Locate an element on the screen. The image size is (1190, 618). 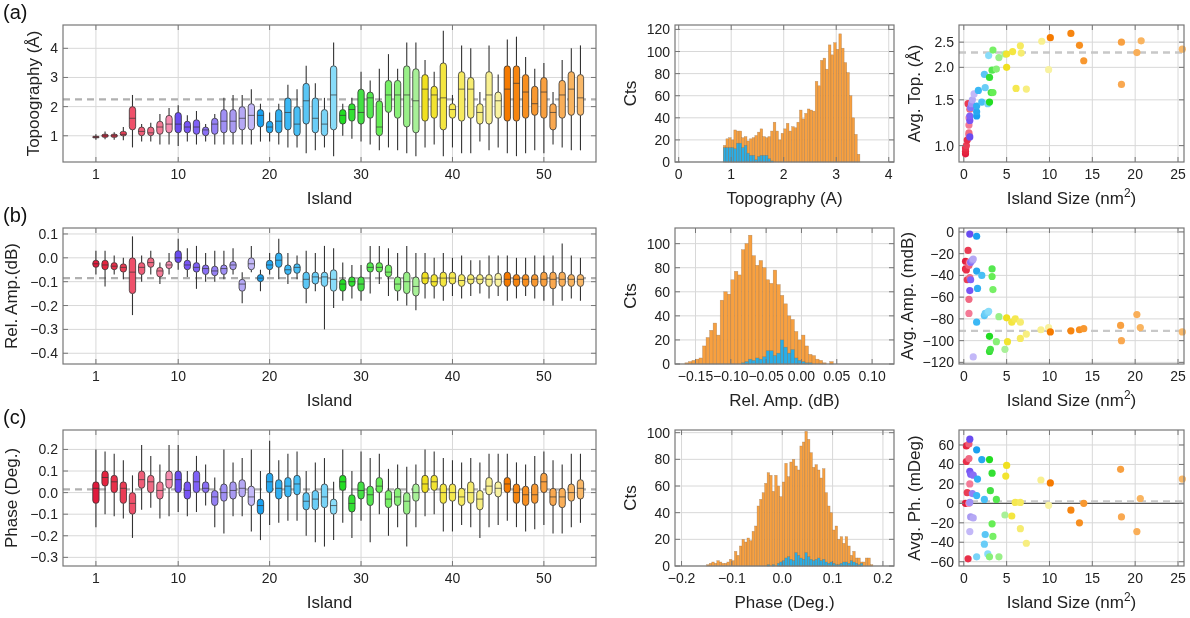
x-tick-label: 3 is located at coordinates (836, 174).